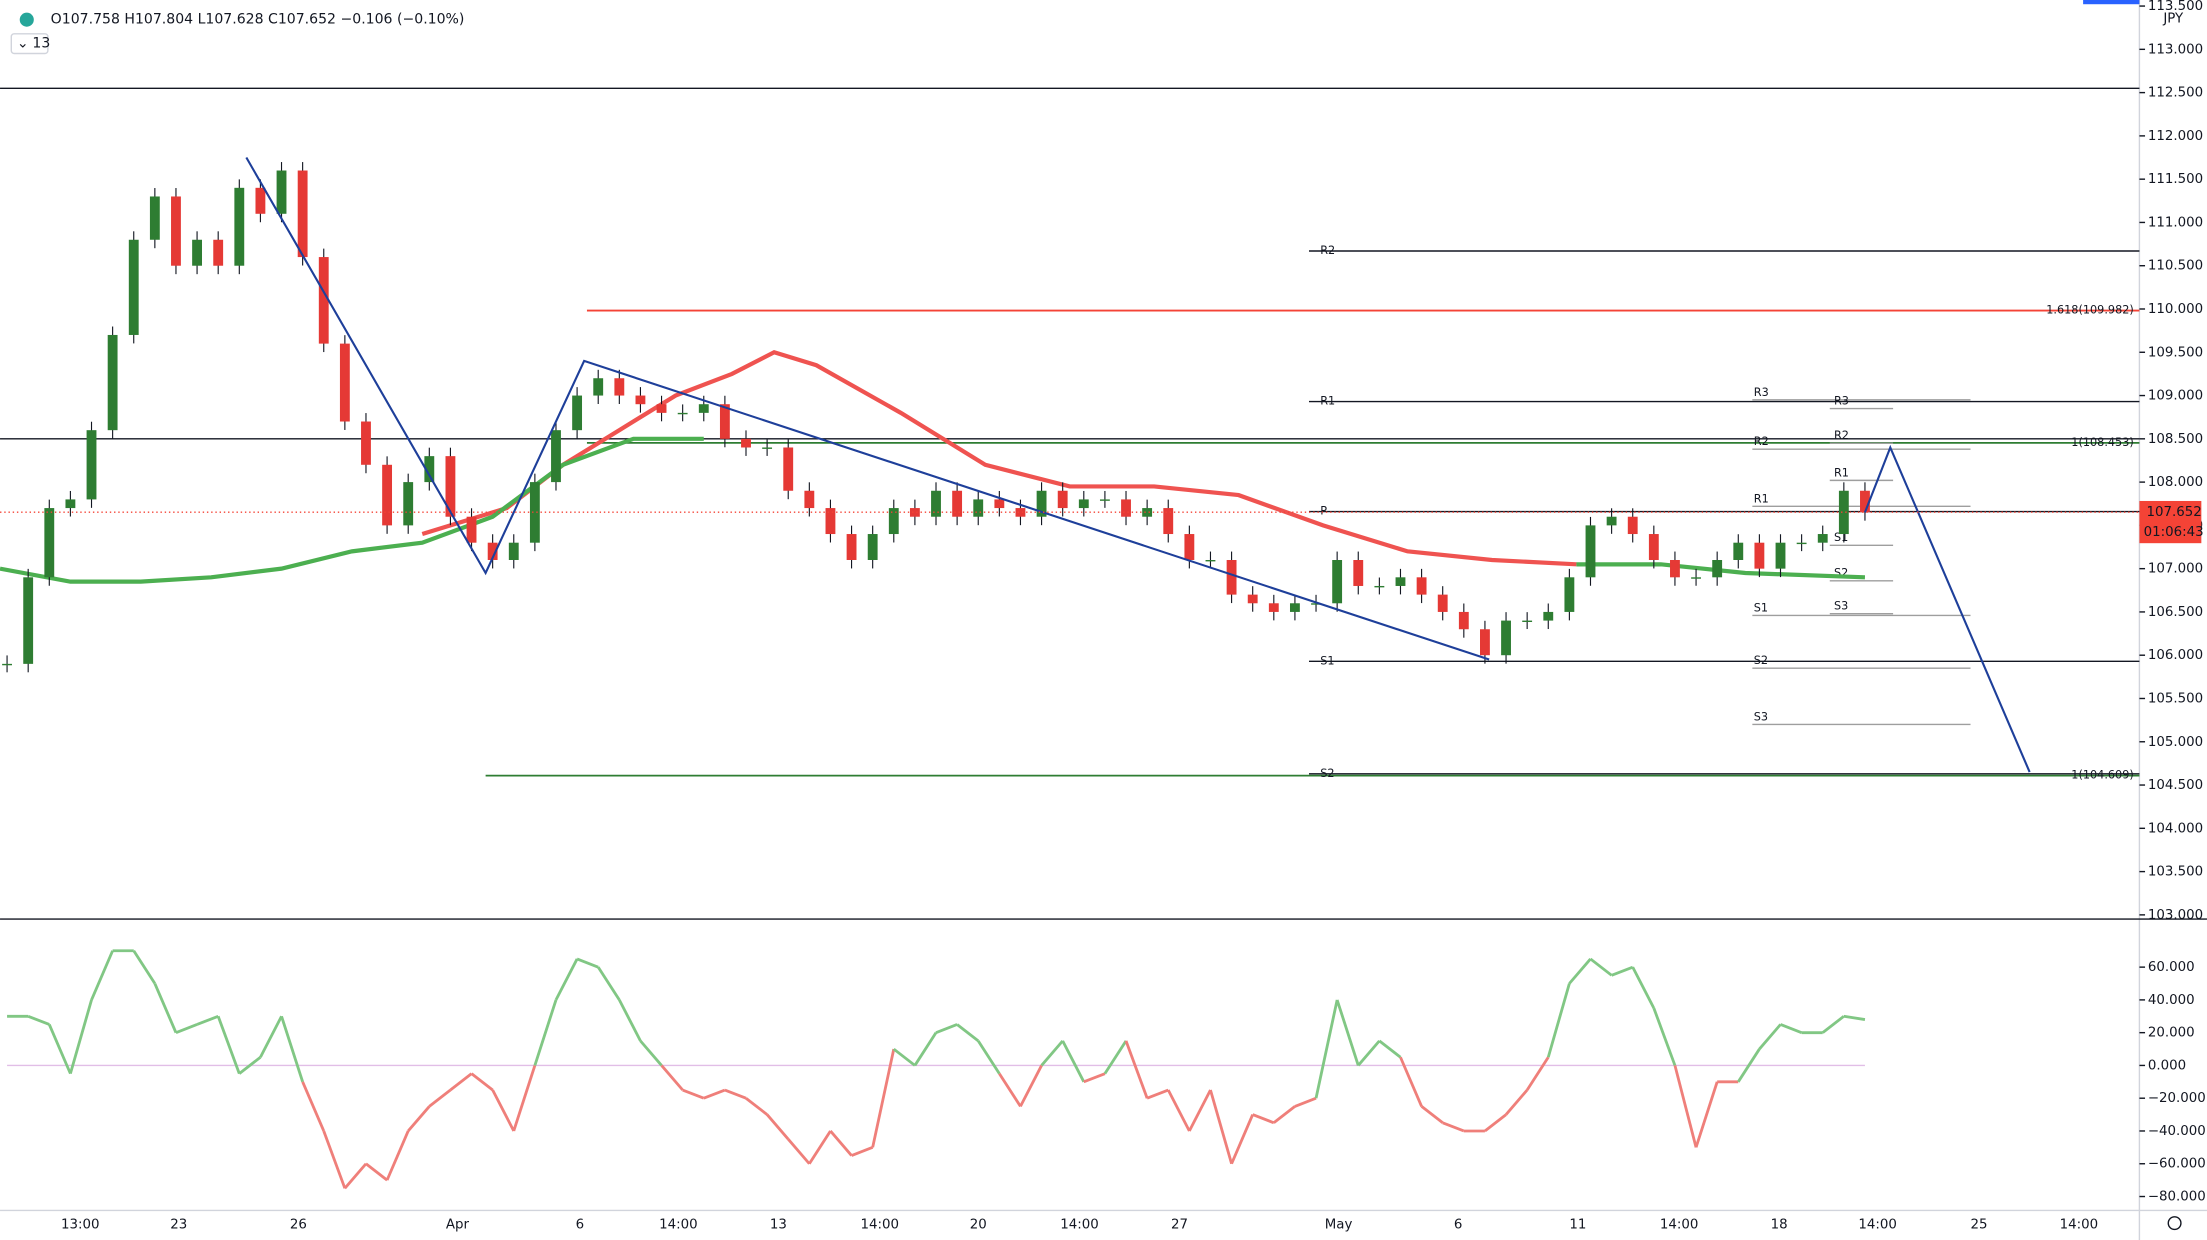  I want to click on time-label: 23, so click(178, 1225).